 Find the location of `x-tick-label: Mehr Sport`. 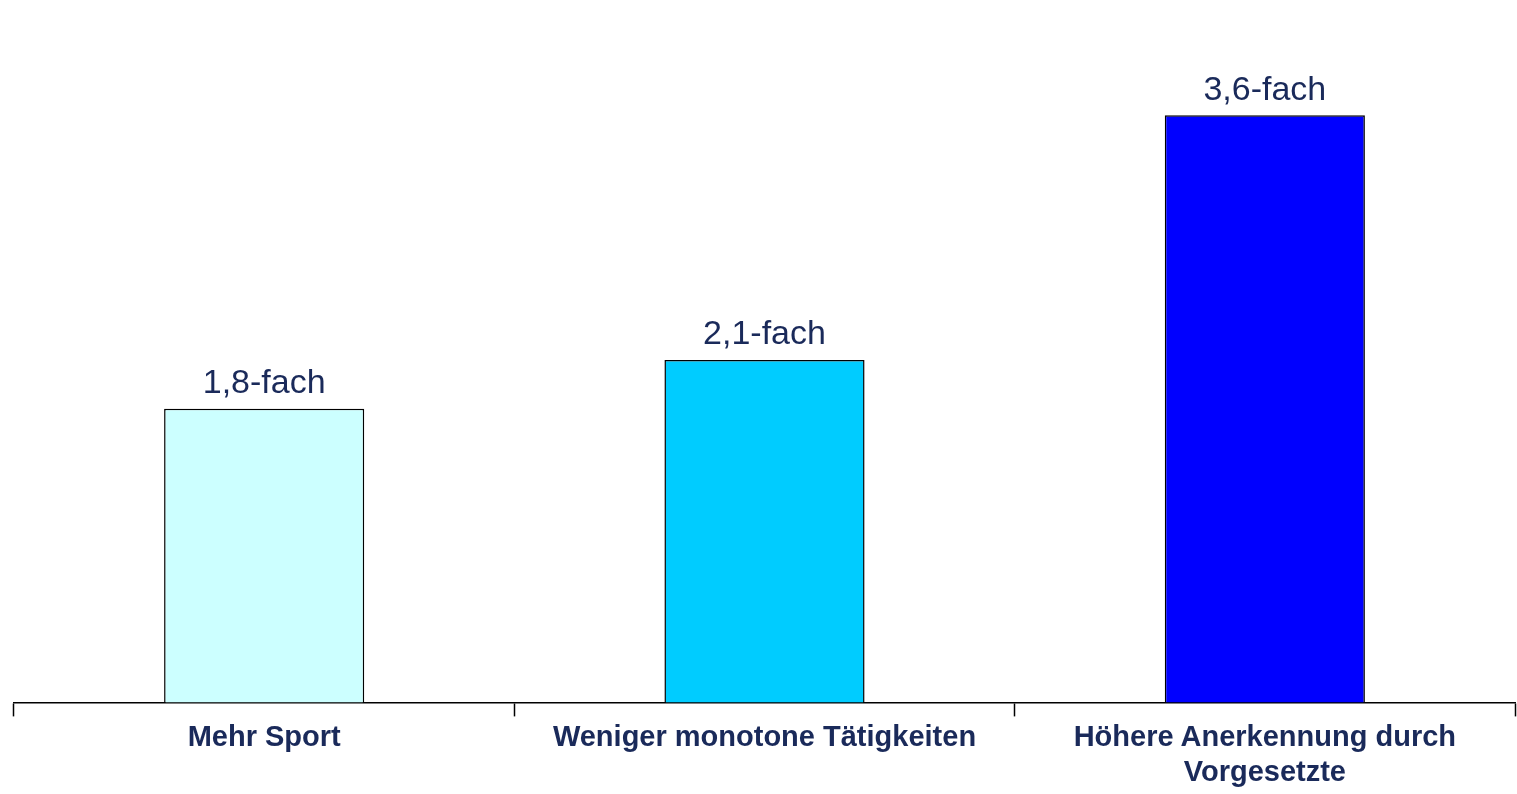

x-tick-label: Mehr Sport is located at coordinates (264, 735).